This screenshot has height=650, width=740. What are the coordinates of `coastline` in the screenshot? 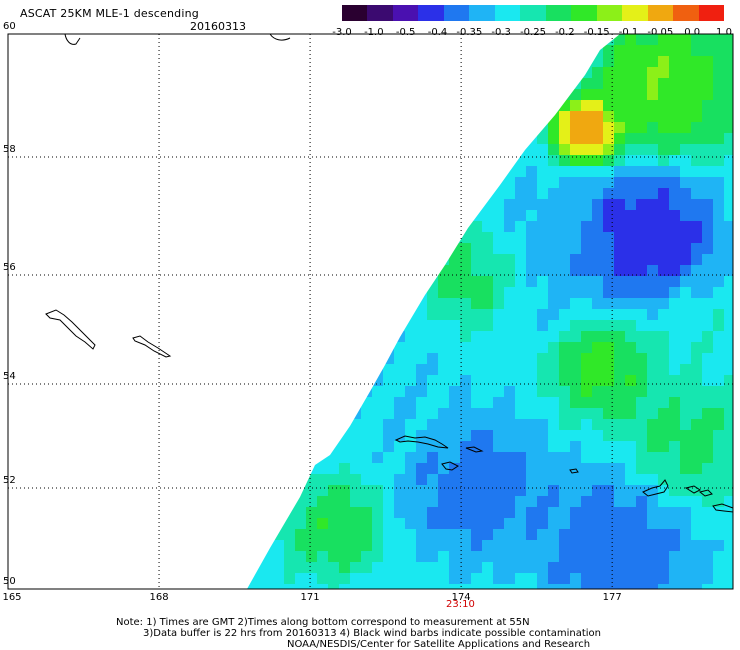 It's located at (280, 37).